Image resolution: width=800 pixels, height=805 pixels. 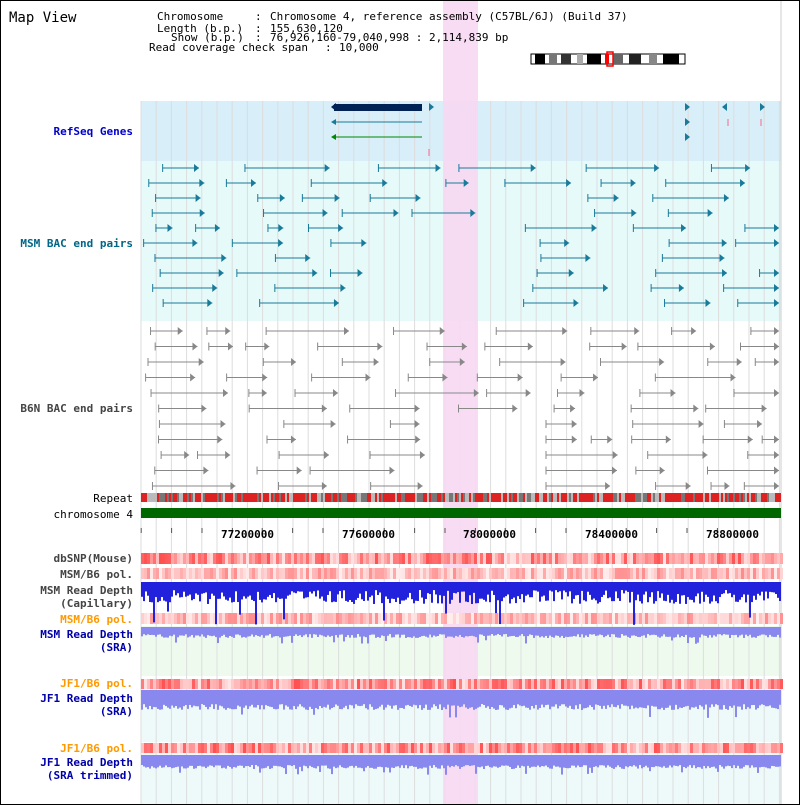 I want to click on dbsnp-label: dbSNP(Mouse), so click(x=93, y=558).